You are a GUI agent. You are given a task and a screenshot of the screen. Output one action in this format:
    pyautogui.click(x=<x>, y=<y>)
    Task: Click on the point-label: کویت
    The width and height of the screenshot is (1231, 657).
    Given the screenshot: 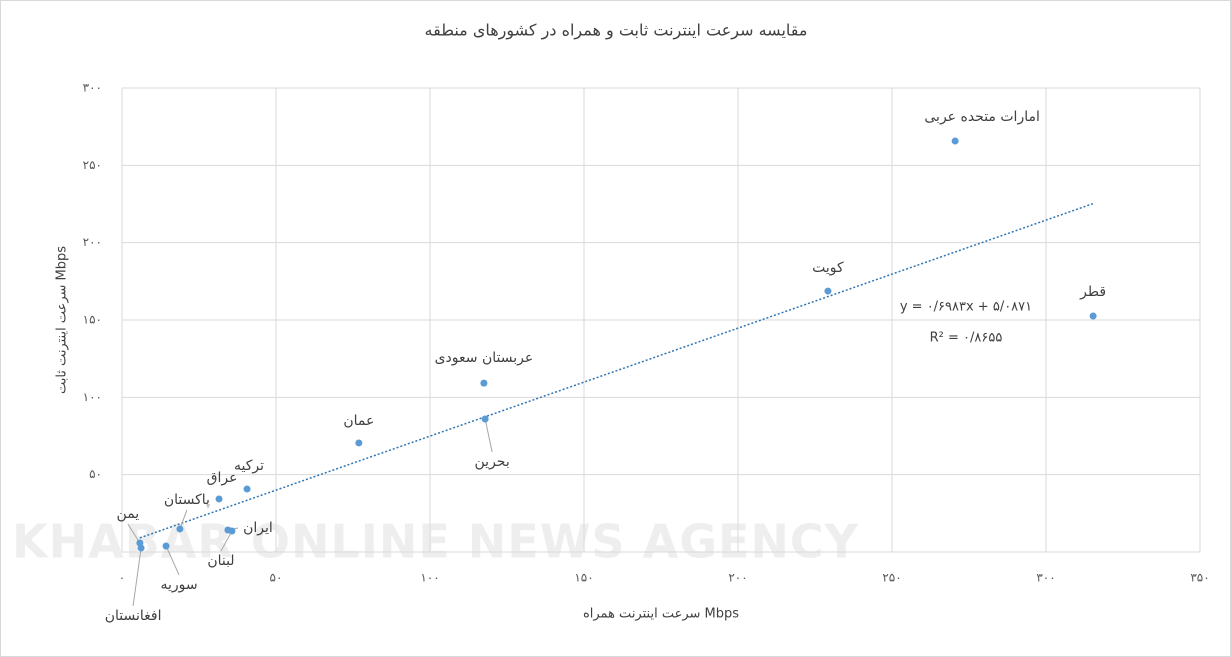 What is the action you would take?
    pyautogui.click(x=828, y=268)
    